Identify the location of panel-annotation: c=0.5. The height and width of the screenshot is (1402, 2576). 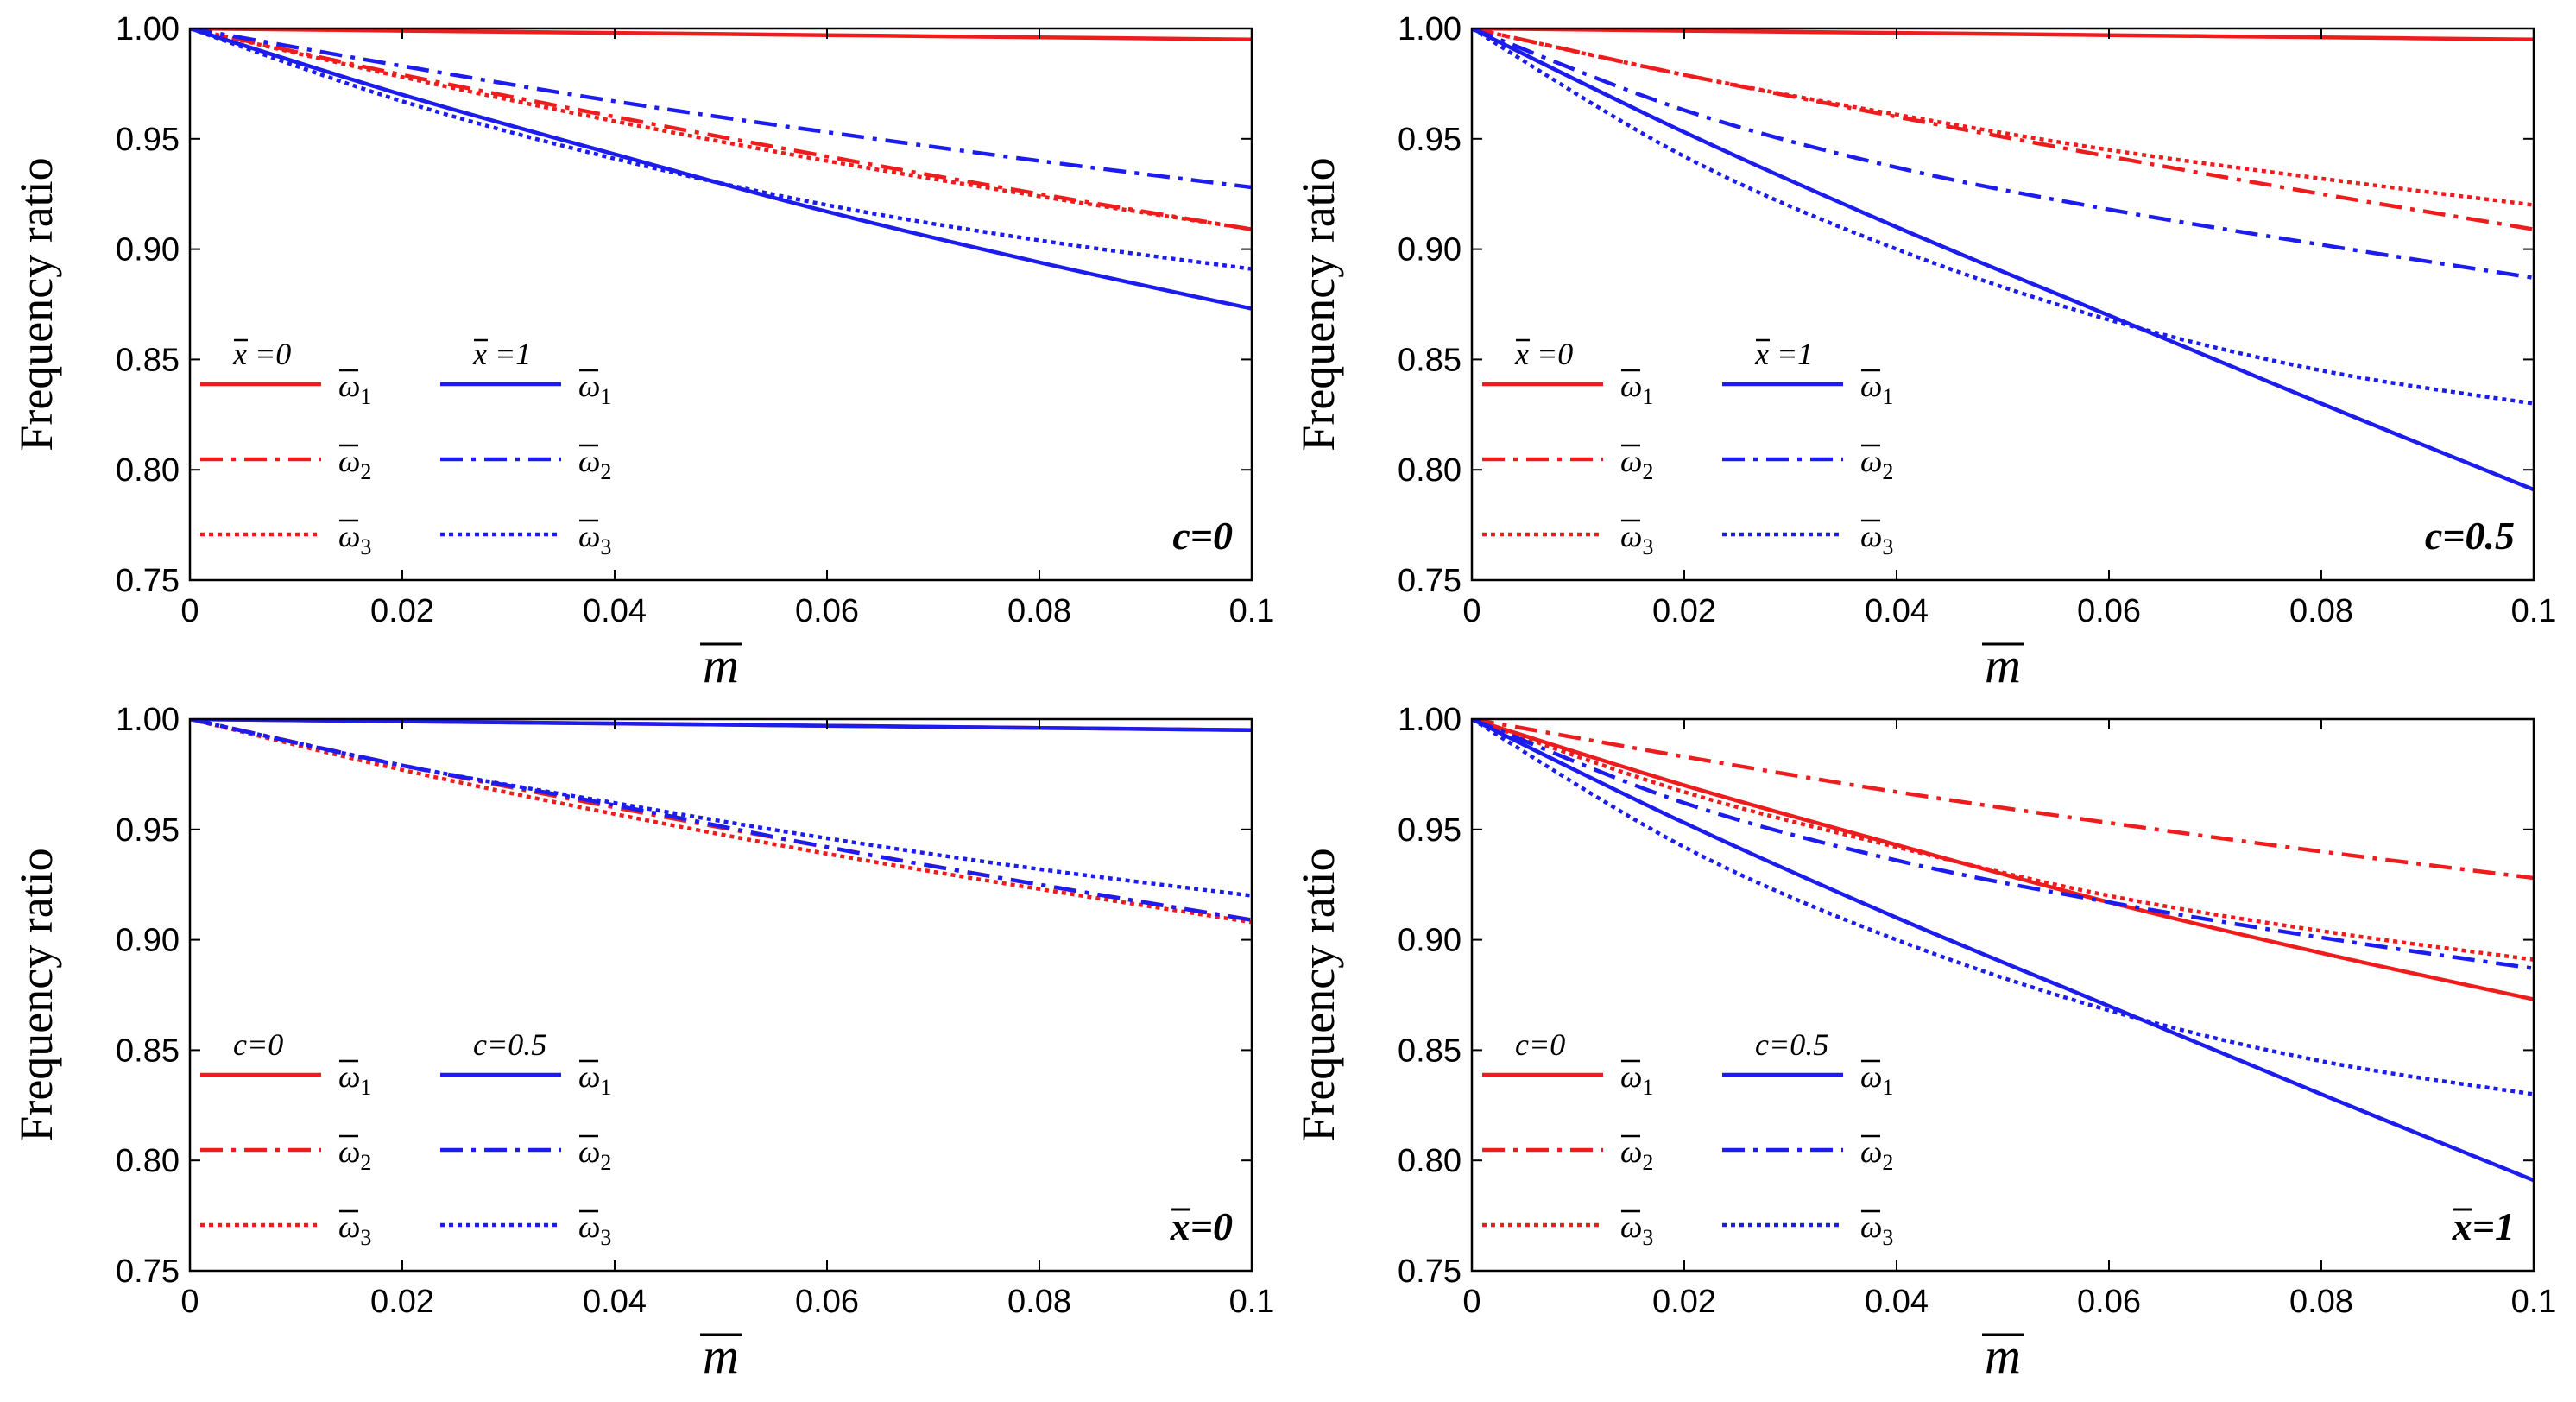
(2470, 536).